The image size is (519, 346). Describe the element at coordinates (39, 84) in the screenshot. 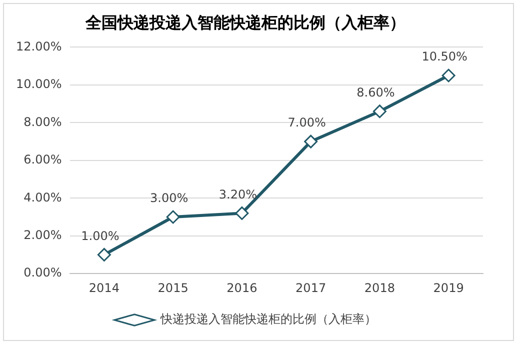

I see `y-tick-label: 10.00%` at that location.